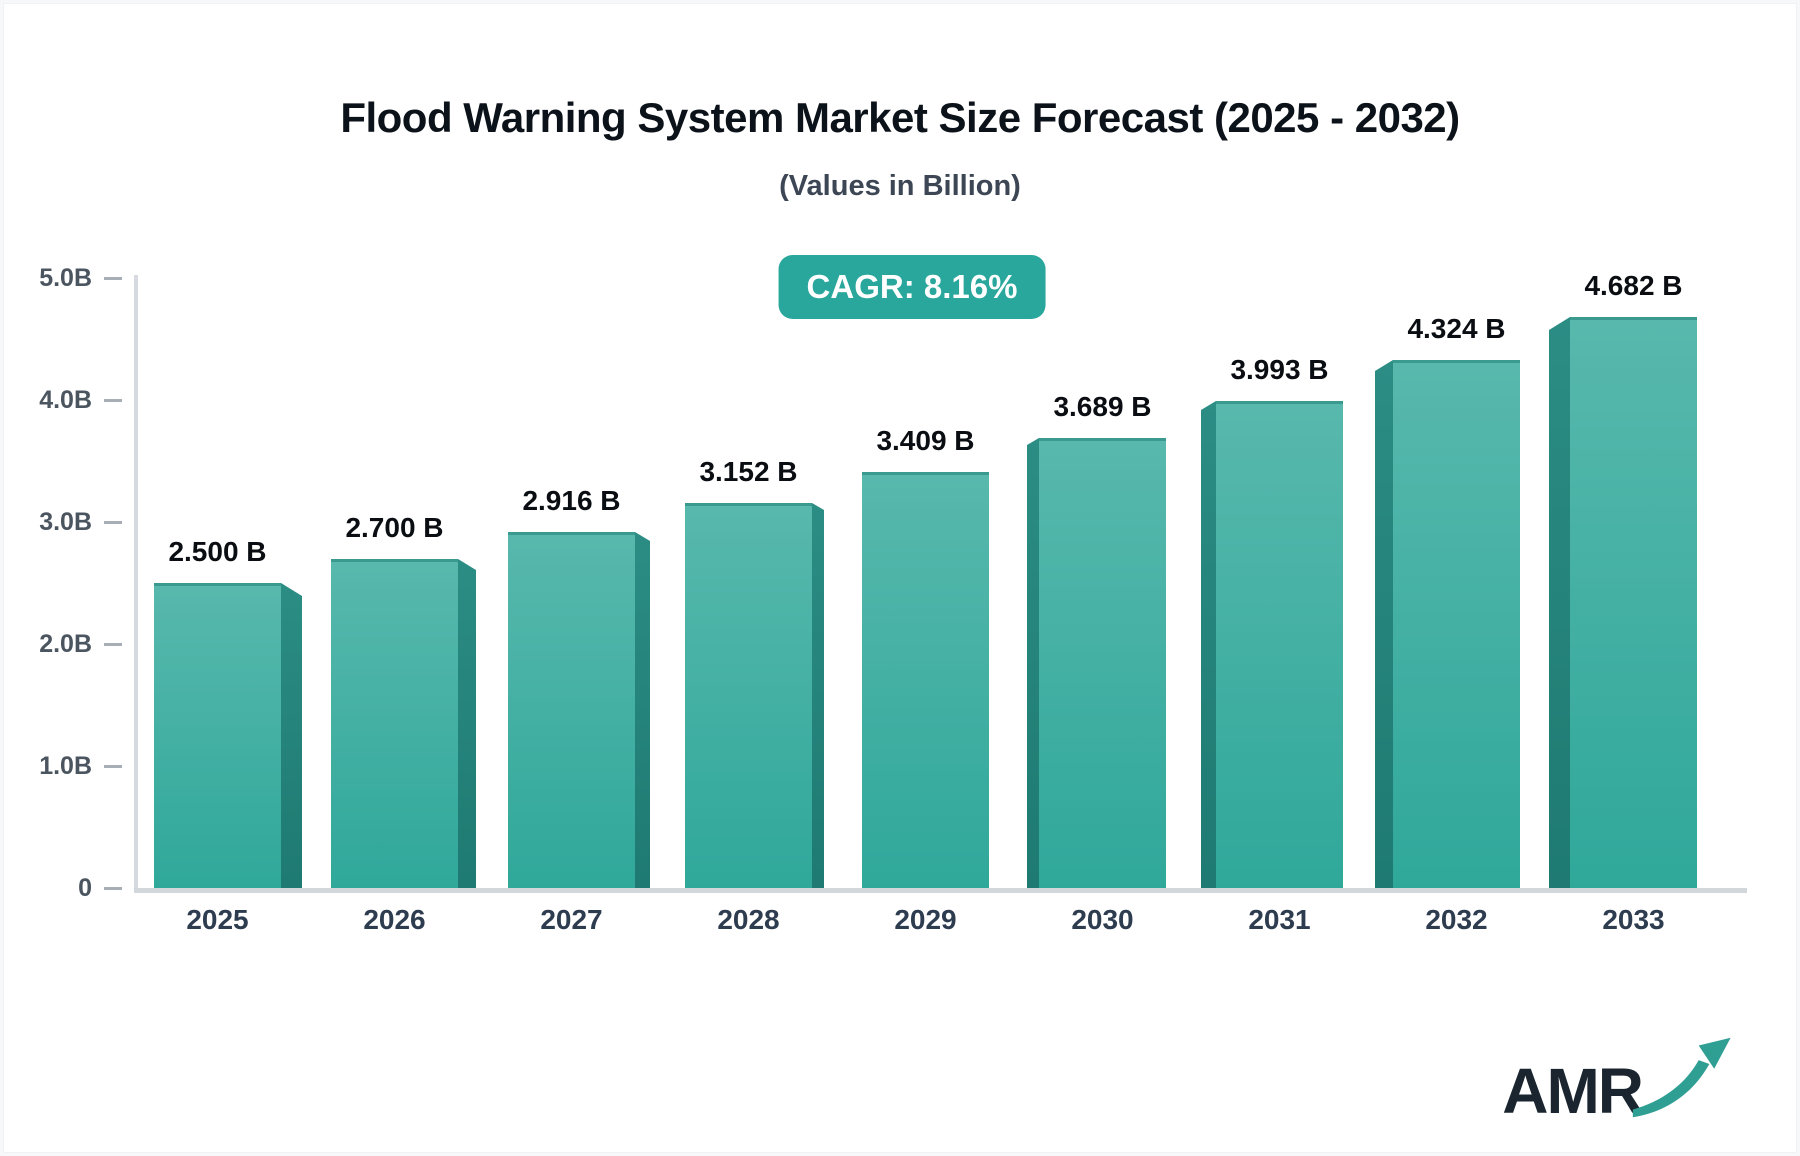 The width and height of the screenshot is (1800, 1156). I want to click on x-axis-label-2033: 2033, so click(1633, 919).